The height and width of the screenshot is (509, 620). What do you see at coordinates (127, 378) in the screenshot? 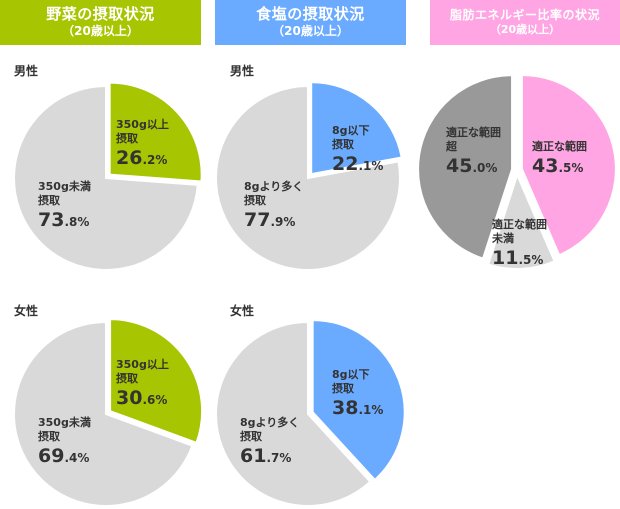
I see `veg-female-label-0-line-1: 摂取` at bounding box center [127, 378].